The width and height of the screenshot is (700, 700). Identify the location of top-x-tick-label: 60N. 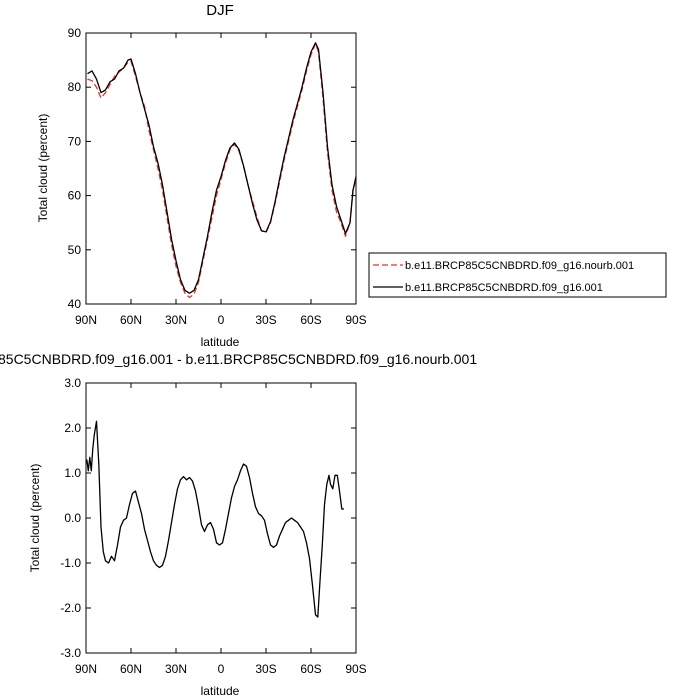
(131, 320).